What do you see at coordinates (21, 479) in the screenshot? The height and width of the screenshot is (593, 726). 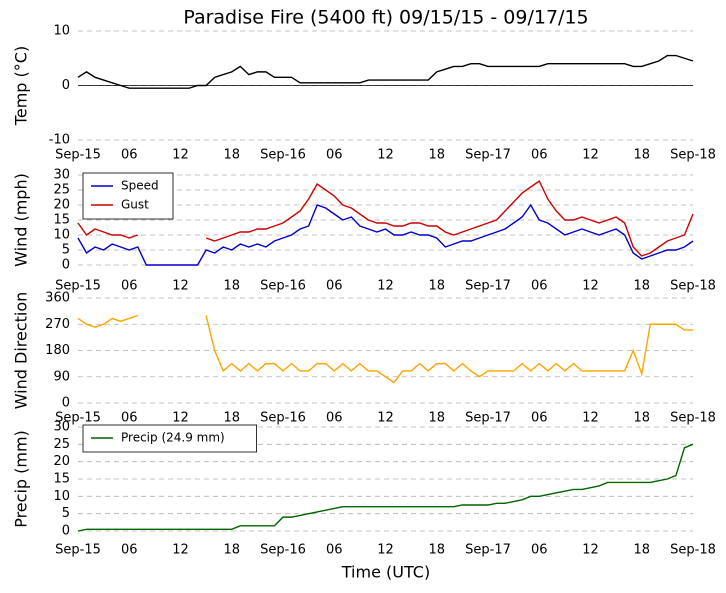 I see `y-axis-label: Precip (mm)` at bounding box center [21, 479].